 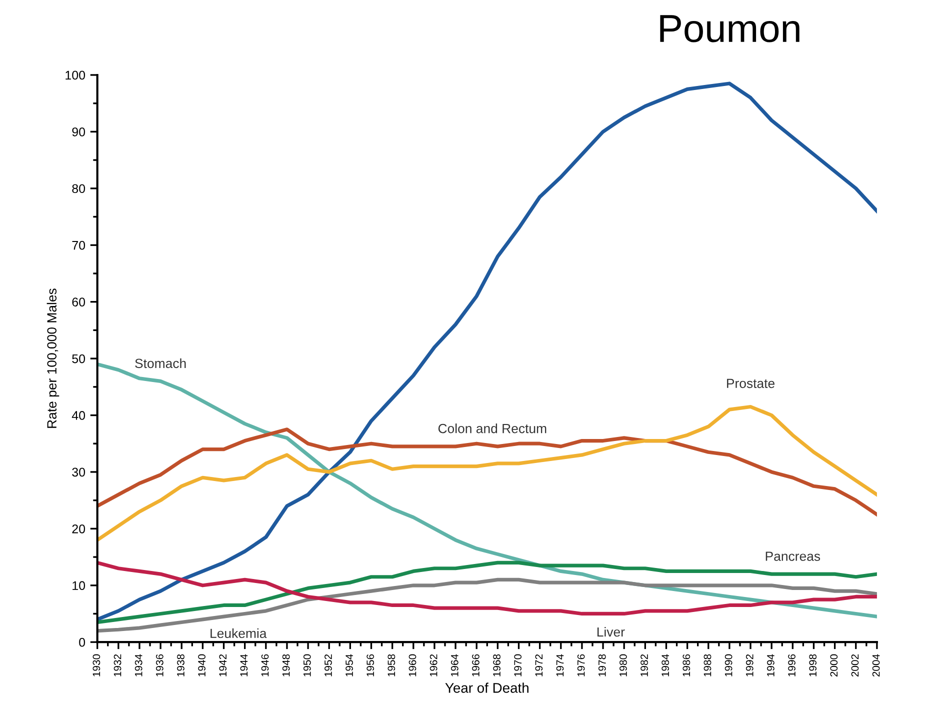 What do you see at coordinates (486, 687) in the screenshot?
I see `x-axis-title: Year of Death` at bounding box center [486, 687].